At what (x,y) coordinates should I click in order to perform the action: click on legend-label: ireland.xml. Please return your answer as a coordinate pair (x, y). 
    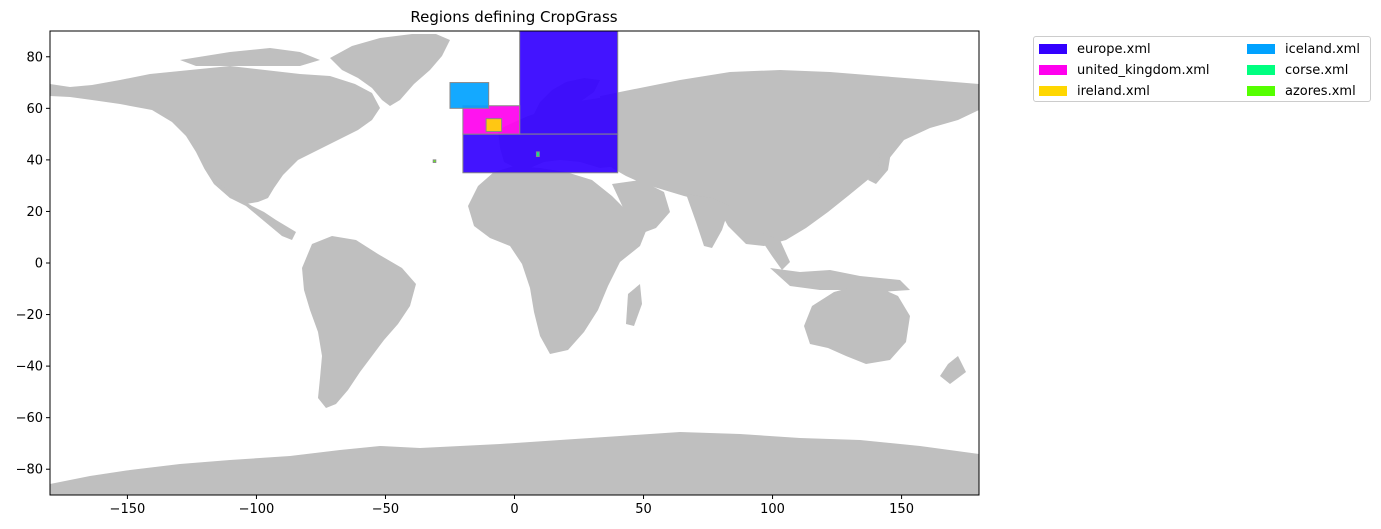
    Looking at the image, I should click on (1113, 91).